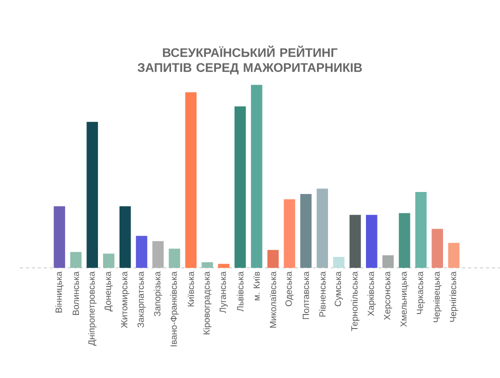  Describe the element at coordinates (92, 308) in the screenshot. I see `x-tick-label: Дніпропетровська` at that location.